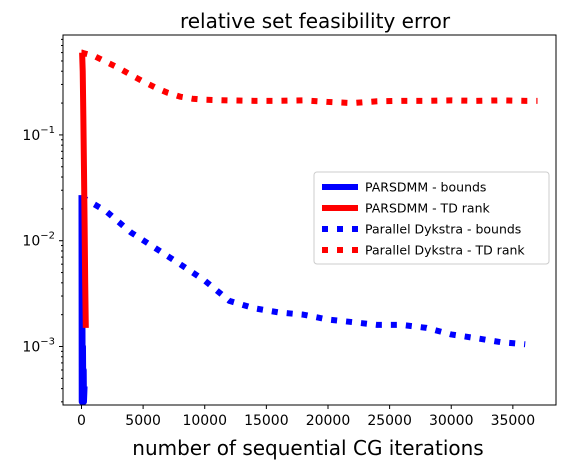 The image size is (568, 469). What do you see at coordinates (204, 421) in the screenshot?
I see `x-tick-label: 10000` at bounding box center [204, 421].